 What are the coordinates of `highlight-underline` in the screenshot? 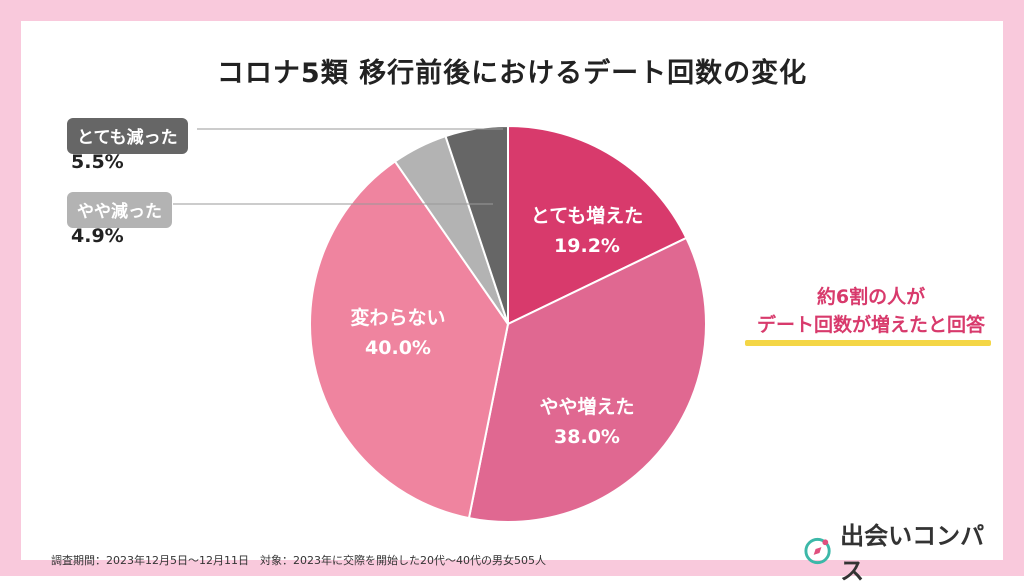 It's located at (868, 343).